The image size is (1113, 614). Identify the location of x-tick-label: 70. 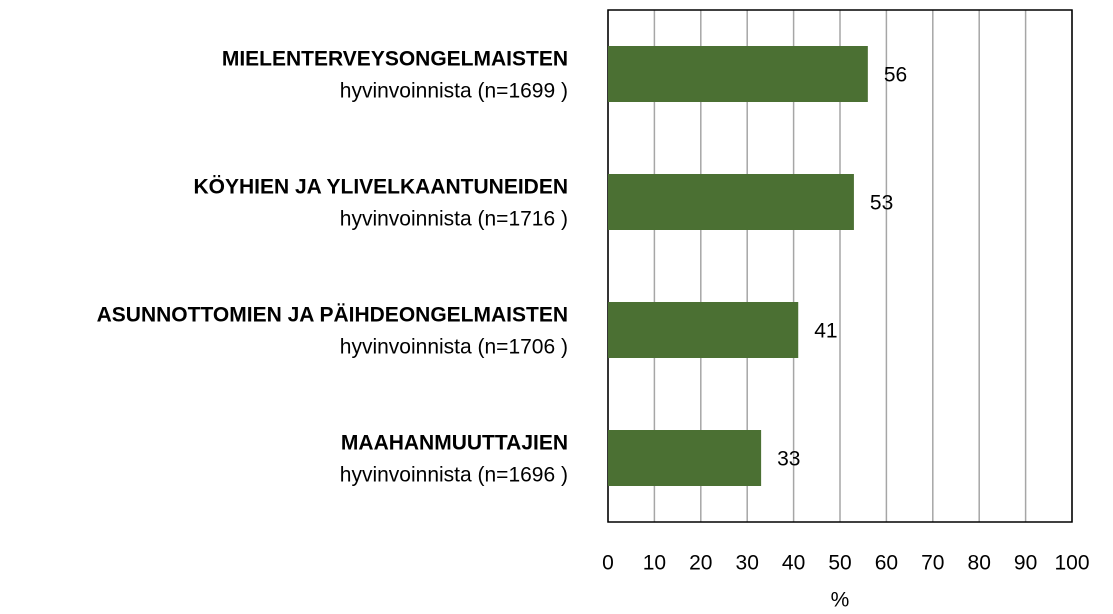
(932, 563).